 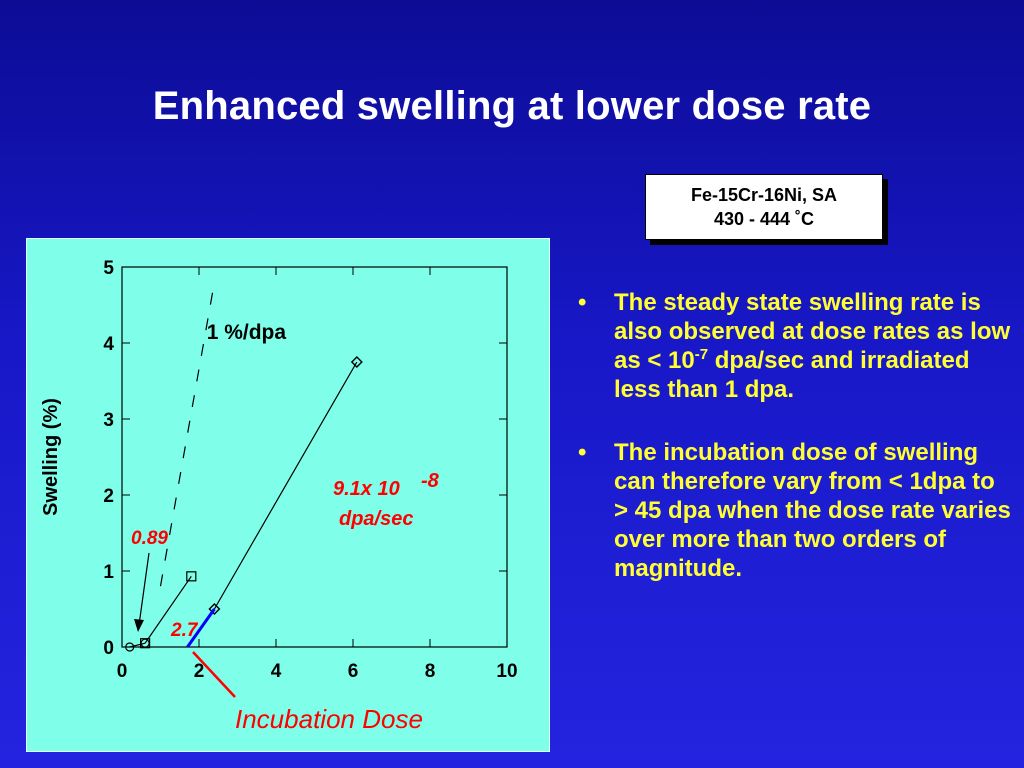 What do you see at coordinates (122, 671) in the screenshot?
I see `x-tick-label: 0` at bounding box center [122, 671].